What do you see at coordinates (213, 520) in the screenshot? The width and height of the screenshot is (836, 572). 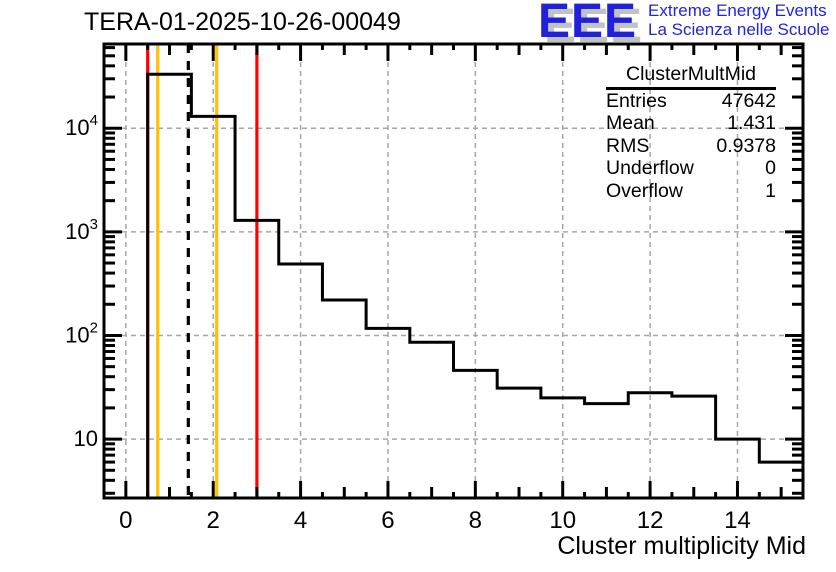 I see `x-tick-label: 2` at bounding box center [213, 520].